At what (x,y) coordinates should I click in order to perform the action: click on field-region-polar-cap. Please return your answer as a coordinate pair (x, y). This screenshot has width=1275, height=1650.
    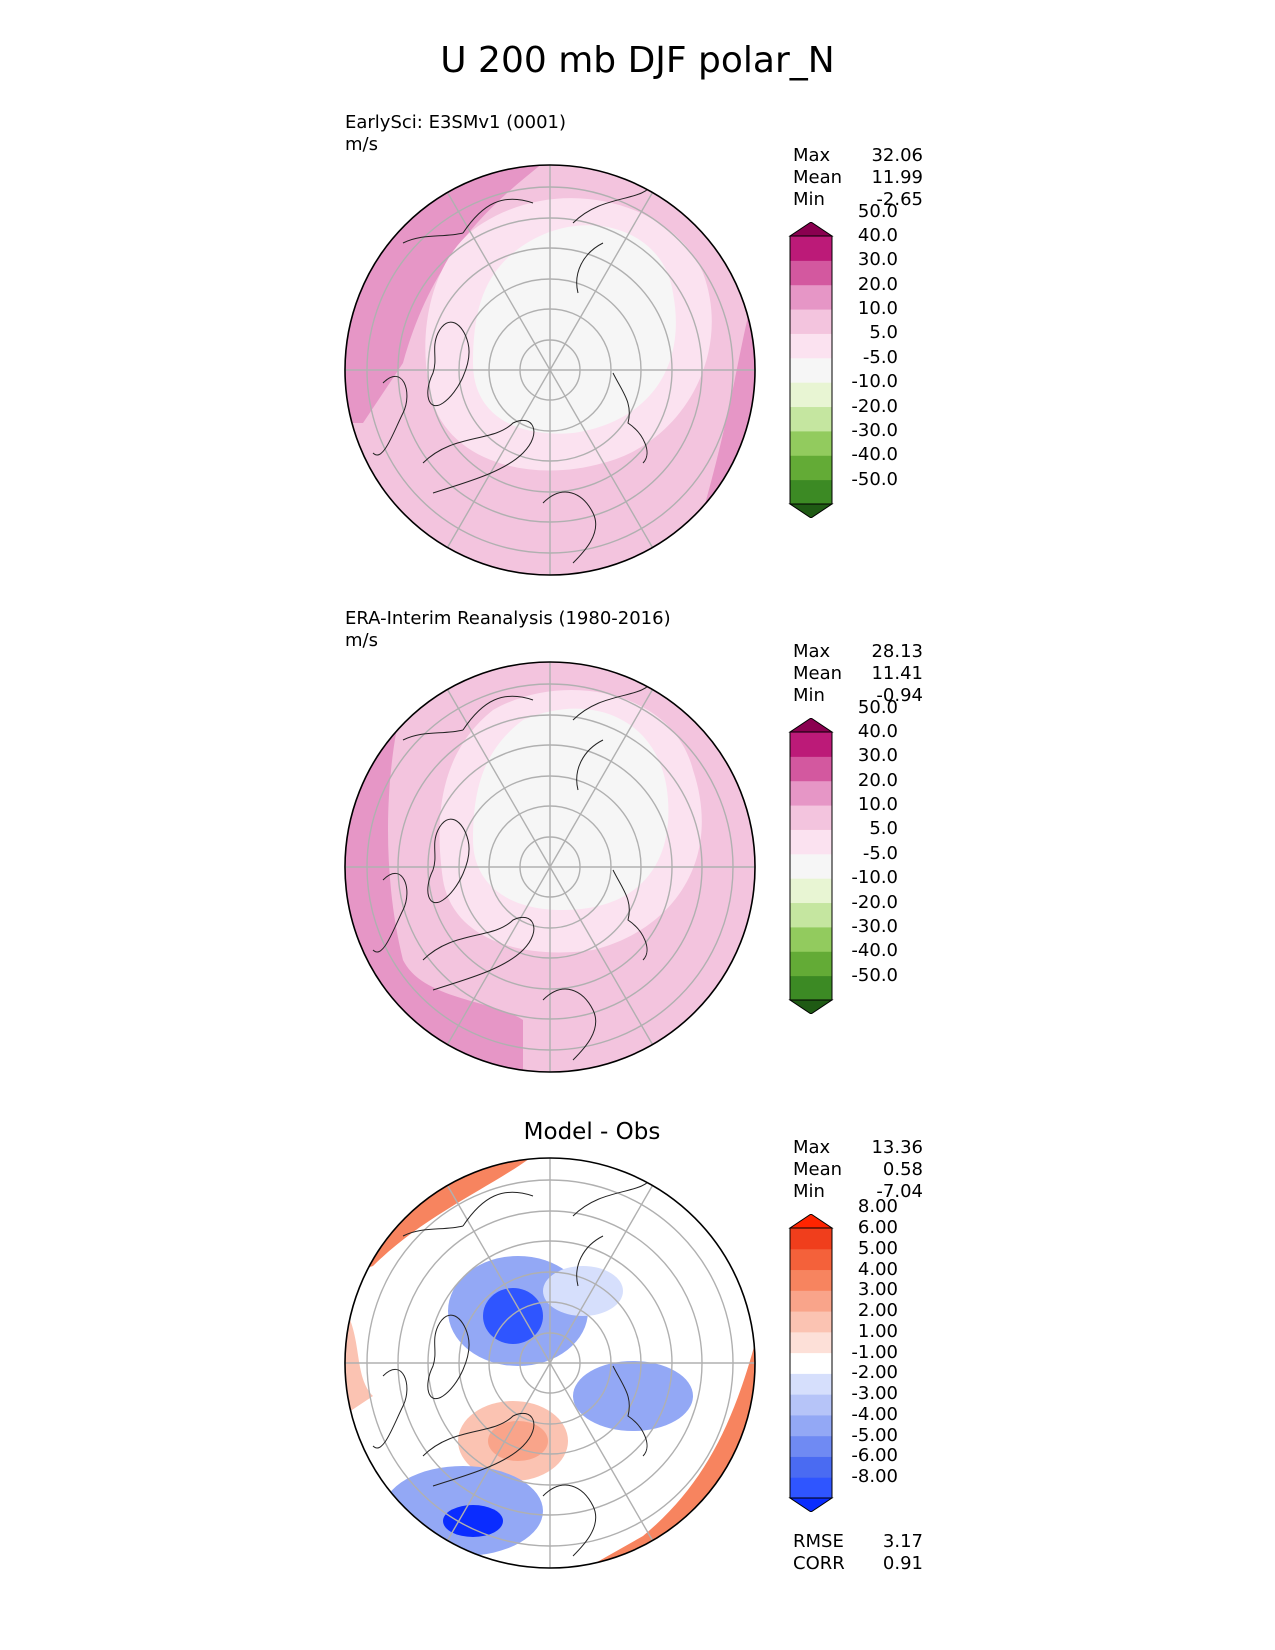
    Looking at the image, I should click on (574, 329).